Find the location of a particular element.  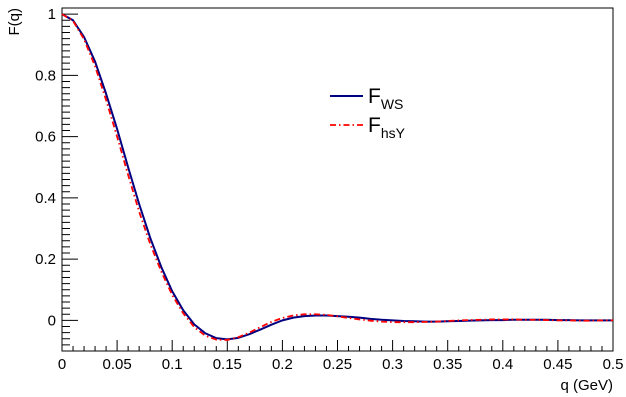

x-tick-label: 0 is located at coordinates (62, 364).